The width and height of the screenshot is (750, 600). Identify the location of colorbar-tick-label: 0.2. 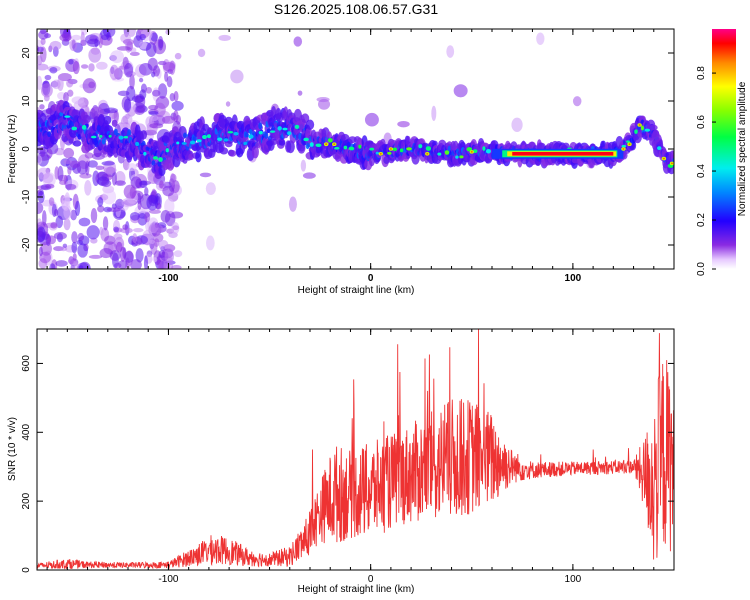
(701, 220).